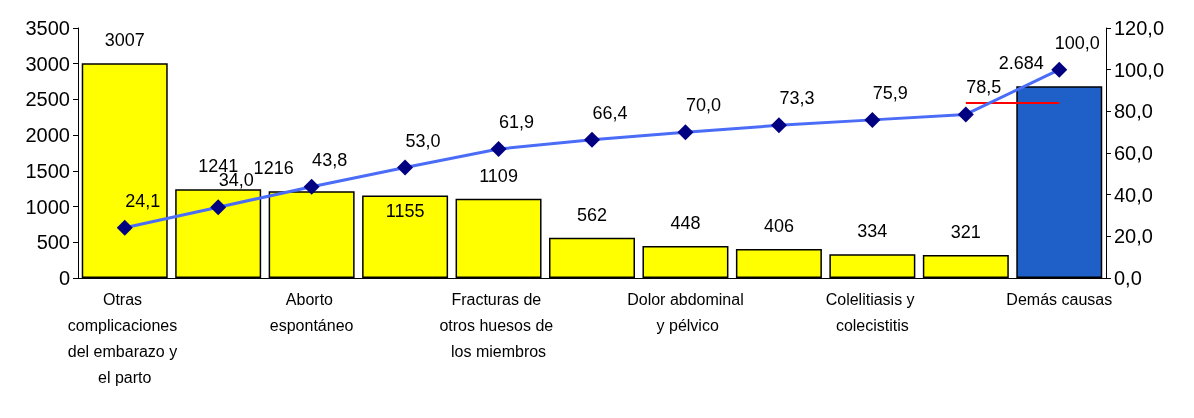 The width and height of the screenshot is (1194, 418). Describe the element at coordinates (965, 232) in the screenshot. I see `data-label: 321` at that location.